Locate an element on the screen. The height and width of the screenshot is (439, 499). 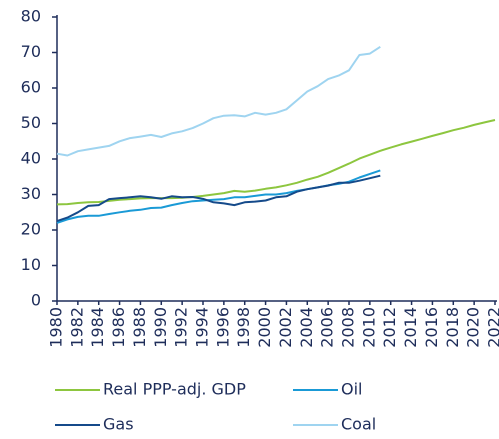
x-tick-label: 2020 is located at coordinates (473, 327).